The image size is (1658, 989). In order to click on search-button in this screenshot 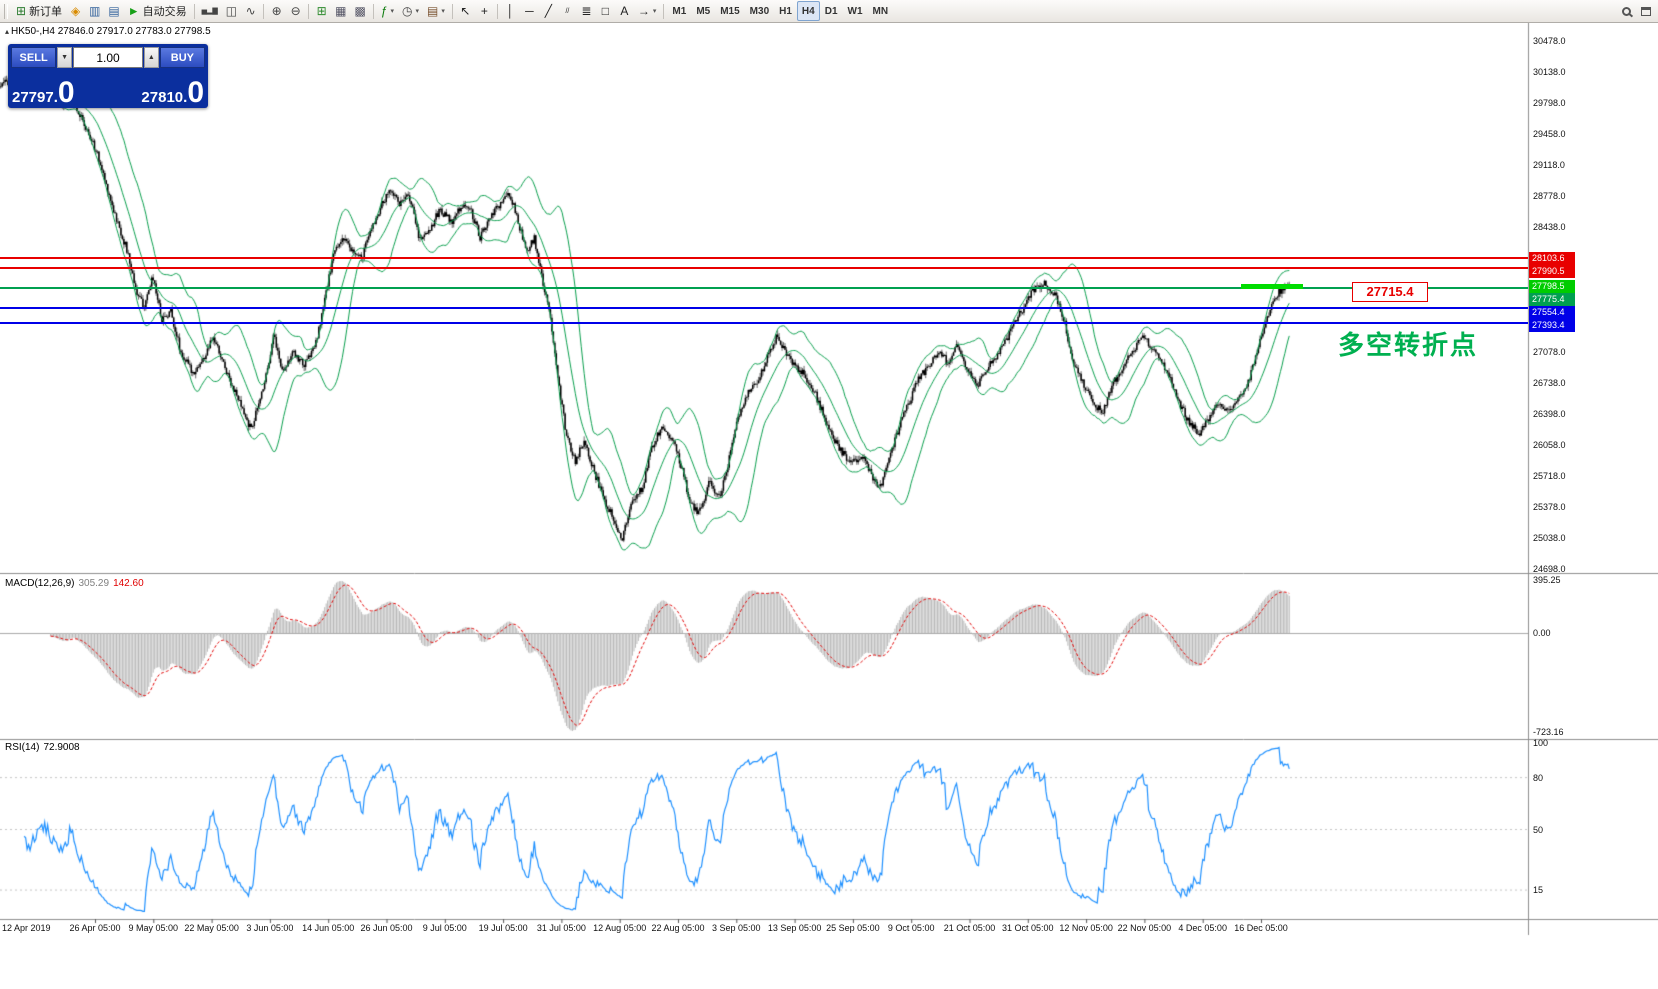, I will do `click(1626, 11)`.